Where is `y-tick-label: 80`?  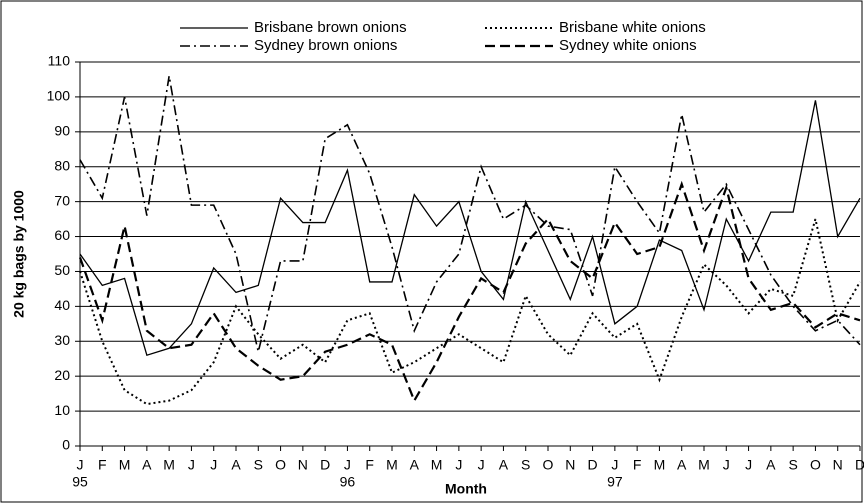 y-tick-label: 80 is located at coordinates (62, 165).